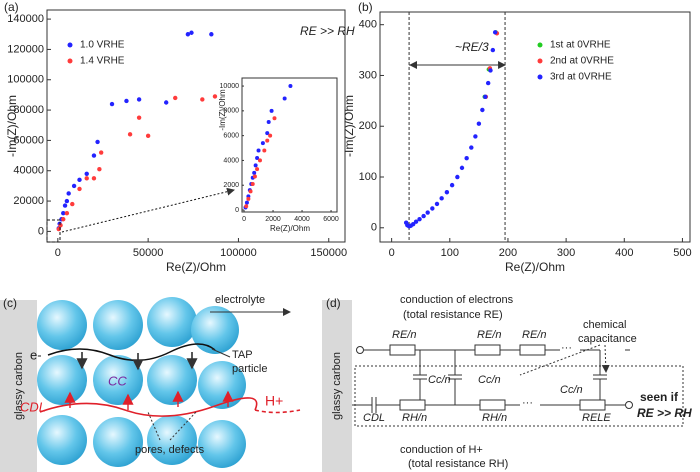 The height and width of the screenshot is (472, 700). What do you see at coordinates (472, 47) in the screenshot?
I see `annotation: ~RE/3` at bounding box center [472, 47].